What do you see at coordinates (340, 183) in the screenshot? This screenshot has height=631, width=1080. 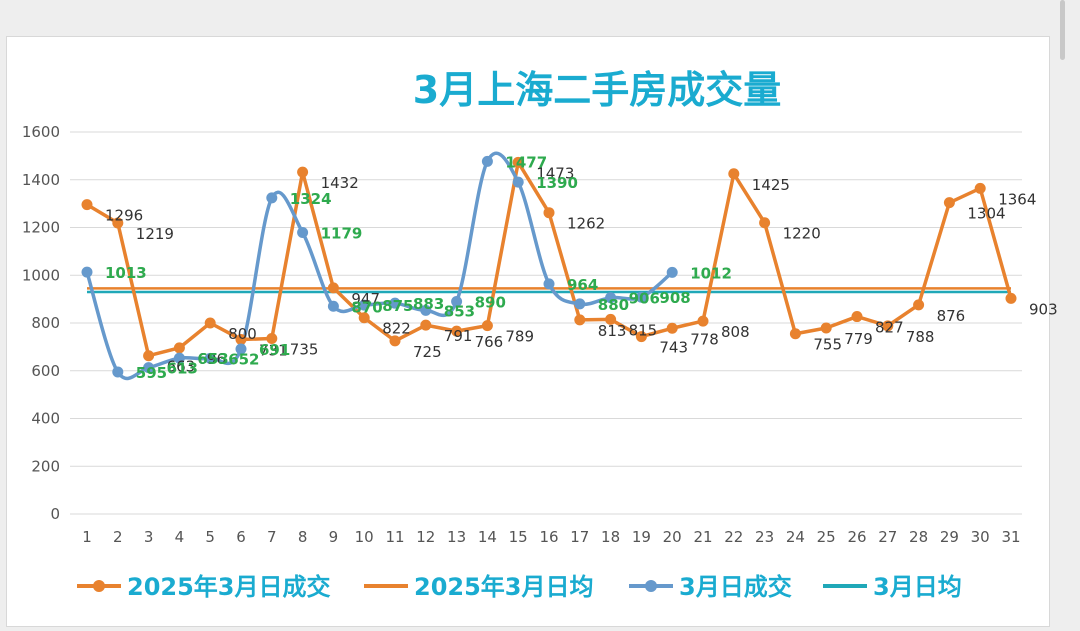 I see `series-0-label: 1432` at bounding box center [340, 183].